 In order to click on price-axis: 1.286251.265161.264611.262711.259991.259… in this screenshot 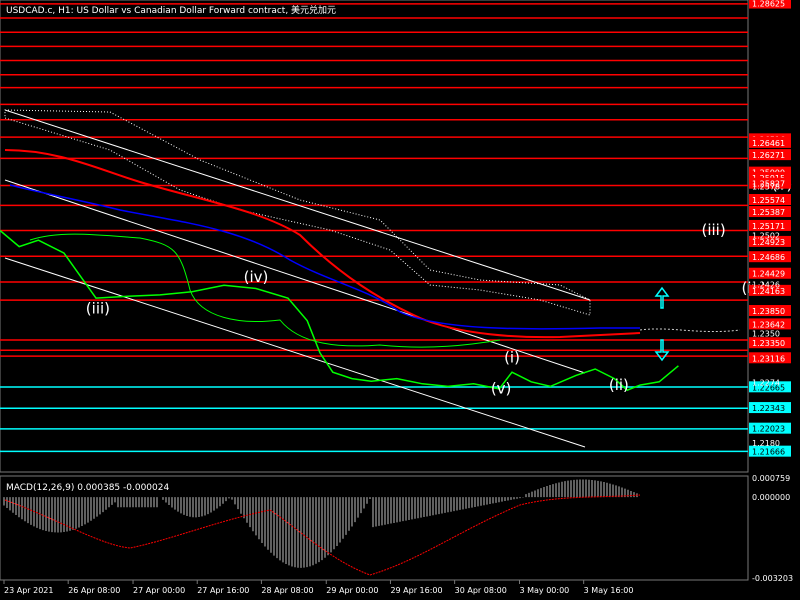, I will do `click(770, 228)`.